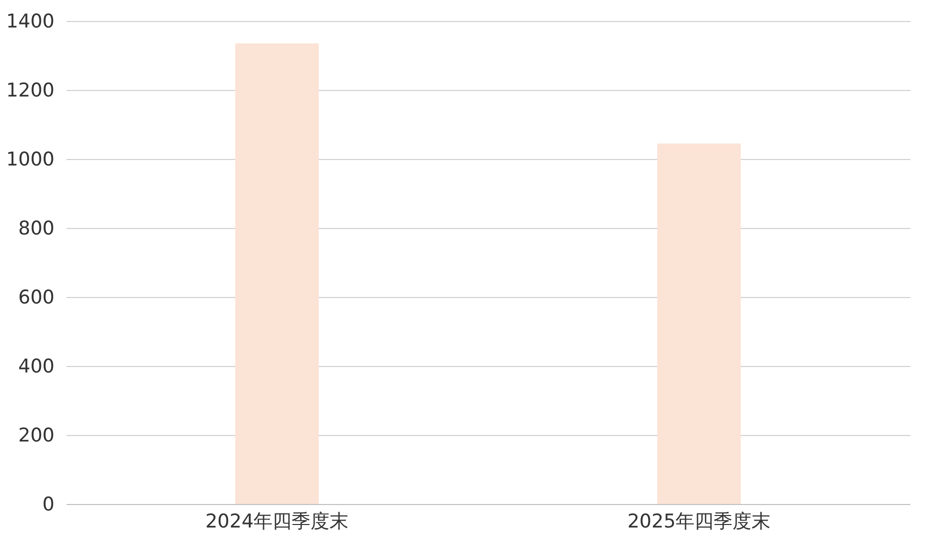  What do you see at coordinates (277, 521) in the screenshot?
I see `x-tick-label: 2024年四季度末` at bounding box center [277, 521].